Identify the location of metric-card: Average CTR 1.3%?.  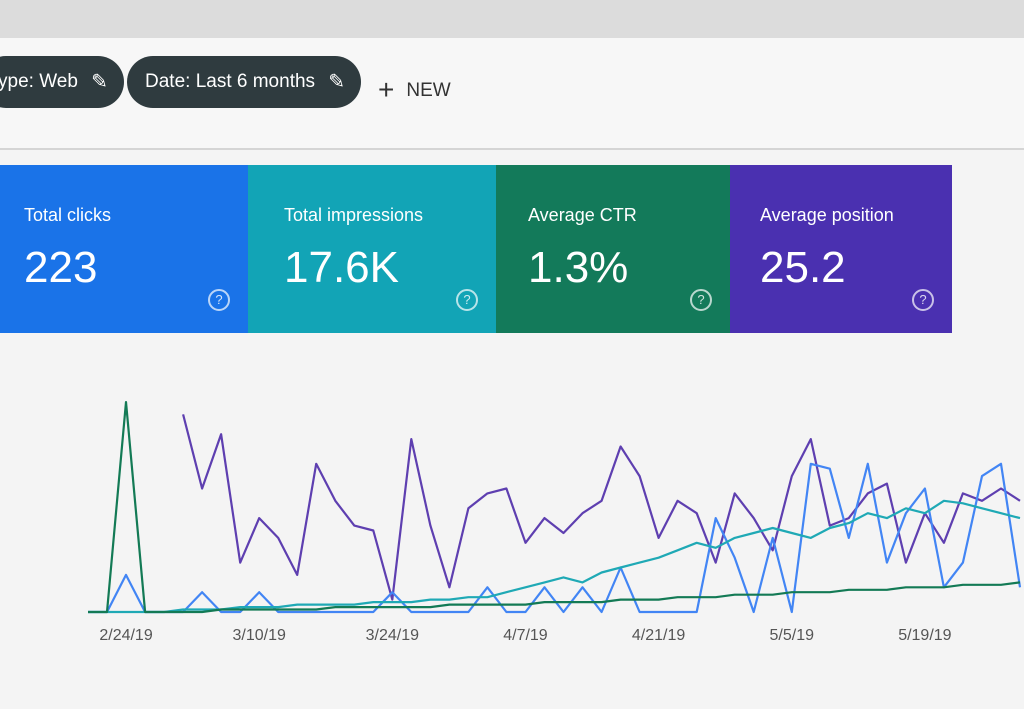
(613, 249).